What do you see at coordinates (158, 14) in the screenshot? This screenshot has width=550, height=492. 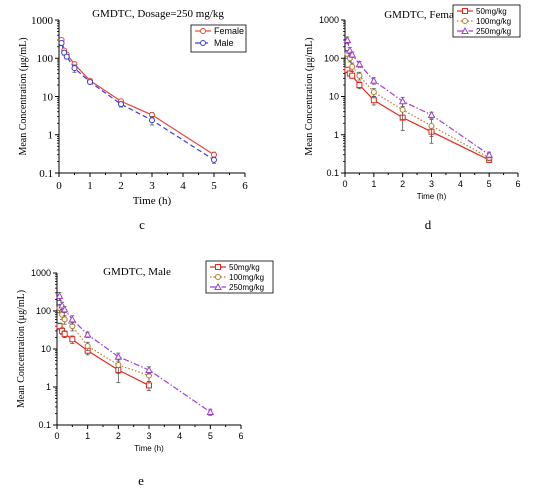 I see `chart-title: GMDTC, Dosage=250 mg/kg` at bounding box center [158, 14].